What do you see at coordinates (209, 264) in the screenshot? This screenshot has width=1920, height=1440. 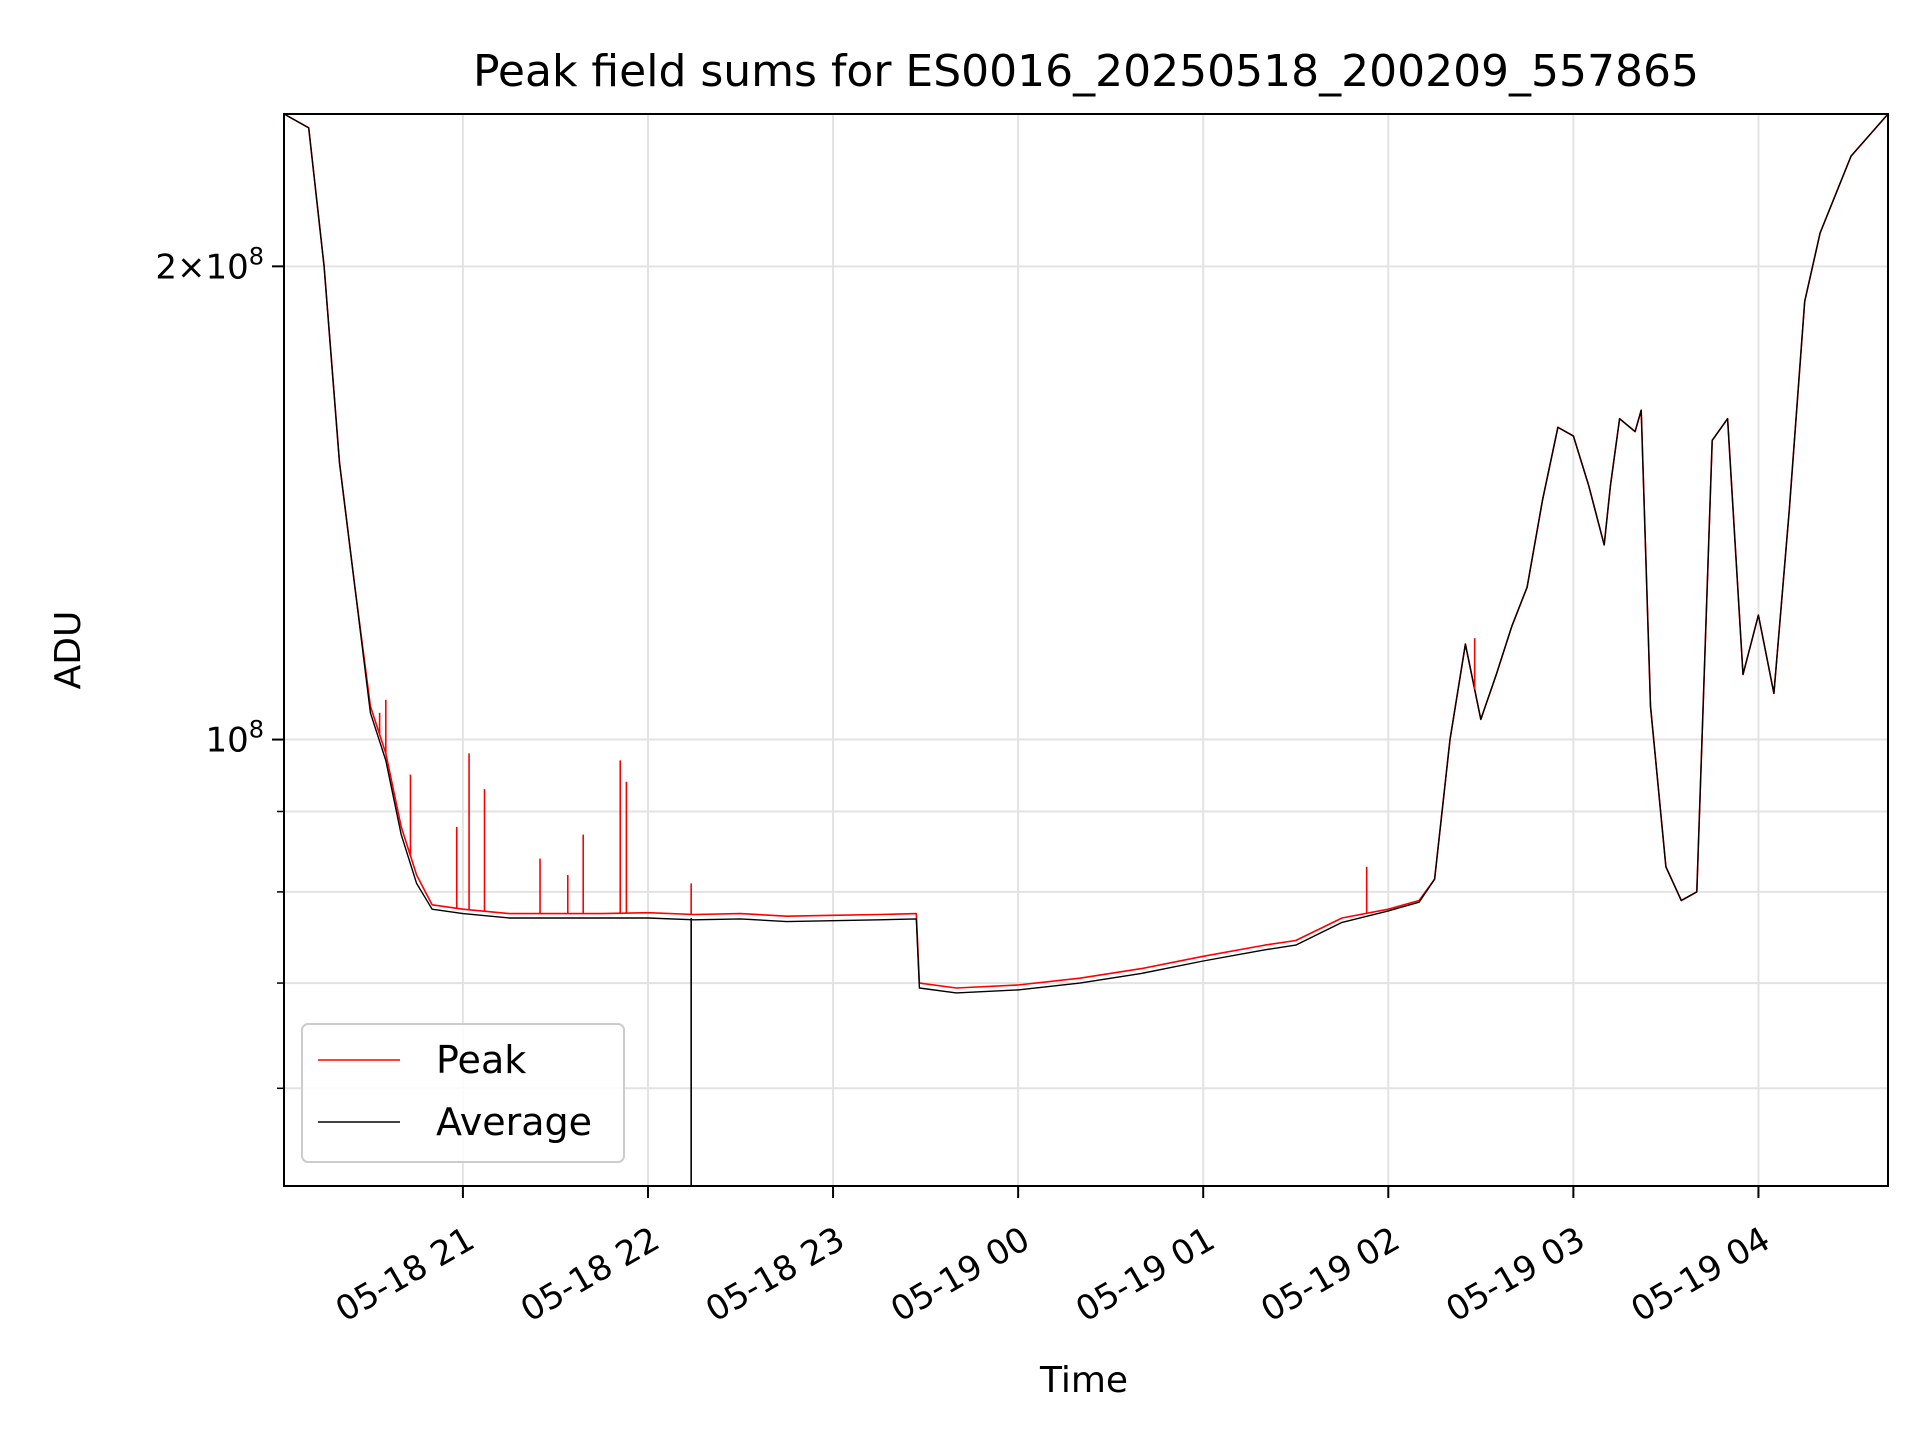 I see `y-tick-label: 2×108` at bounding box center [209, 264].